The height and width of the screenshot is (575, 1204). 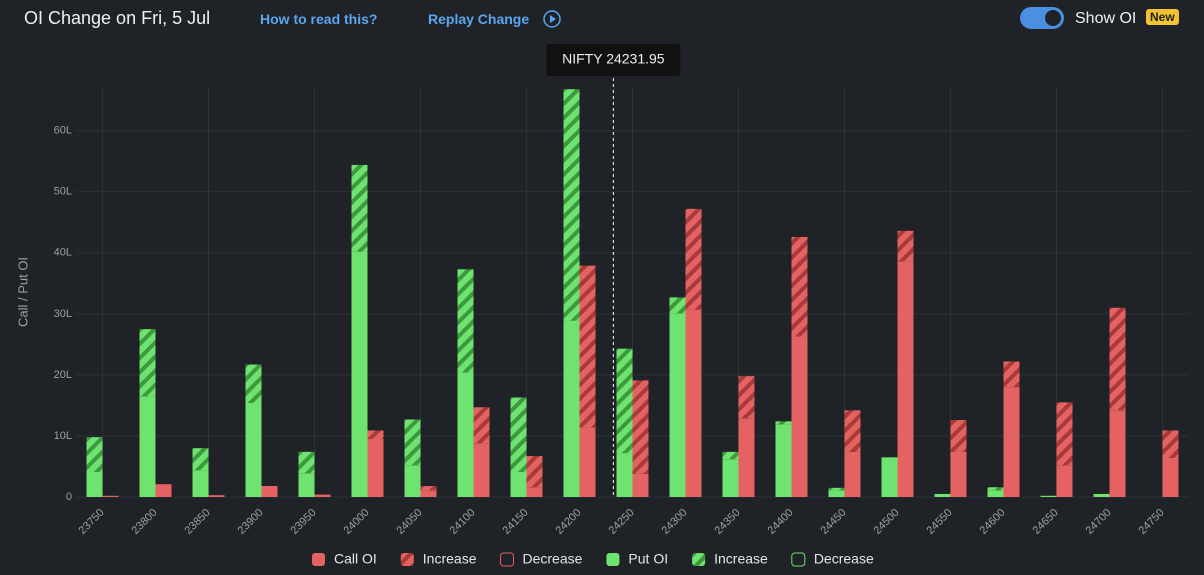 I want to click on x-tick-label: 24350, so click(x=728, y=522).